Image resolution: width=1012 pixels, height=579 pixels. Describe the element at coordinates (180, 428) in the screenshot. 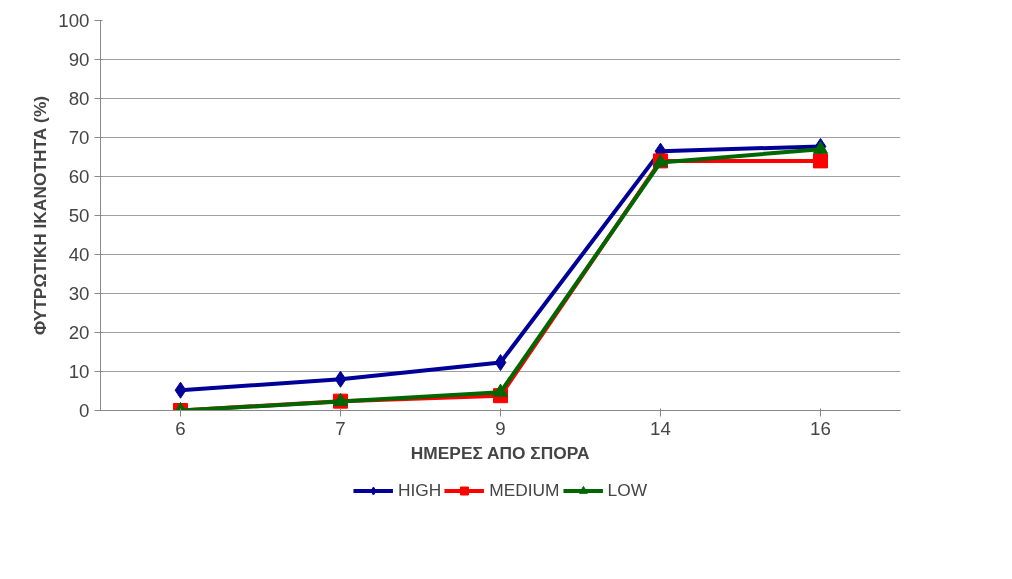

I see `x-tick-label: 6` at that location.